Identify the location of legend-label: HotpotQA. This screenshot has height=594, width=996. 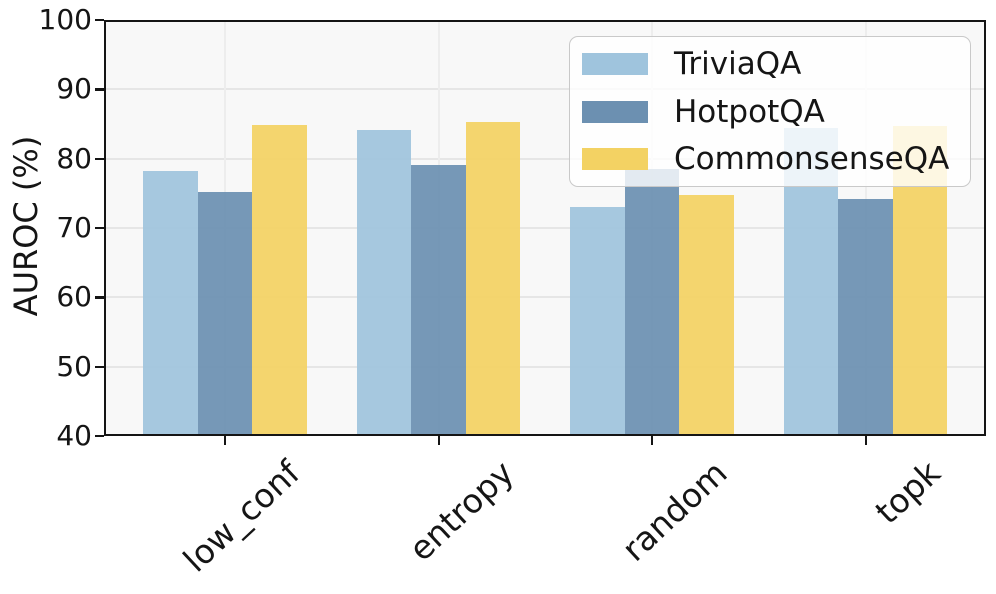
(749, 111).